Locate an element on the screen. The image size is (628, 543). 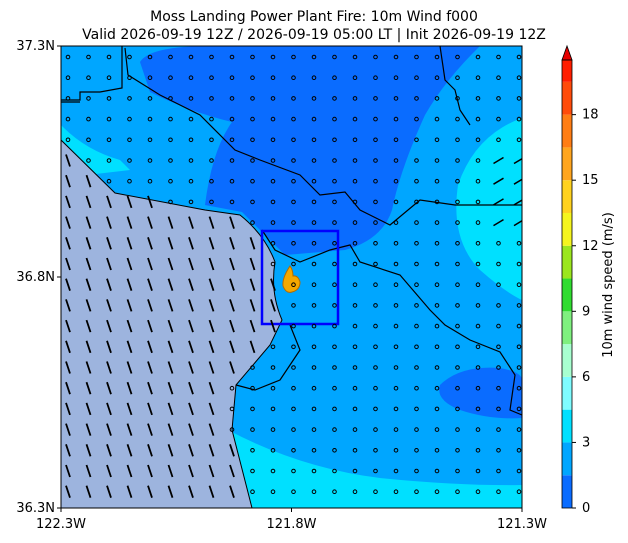
colorbar-tick-label: 0 is located at coordinates (586, 508).